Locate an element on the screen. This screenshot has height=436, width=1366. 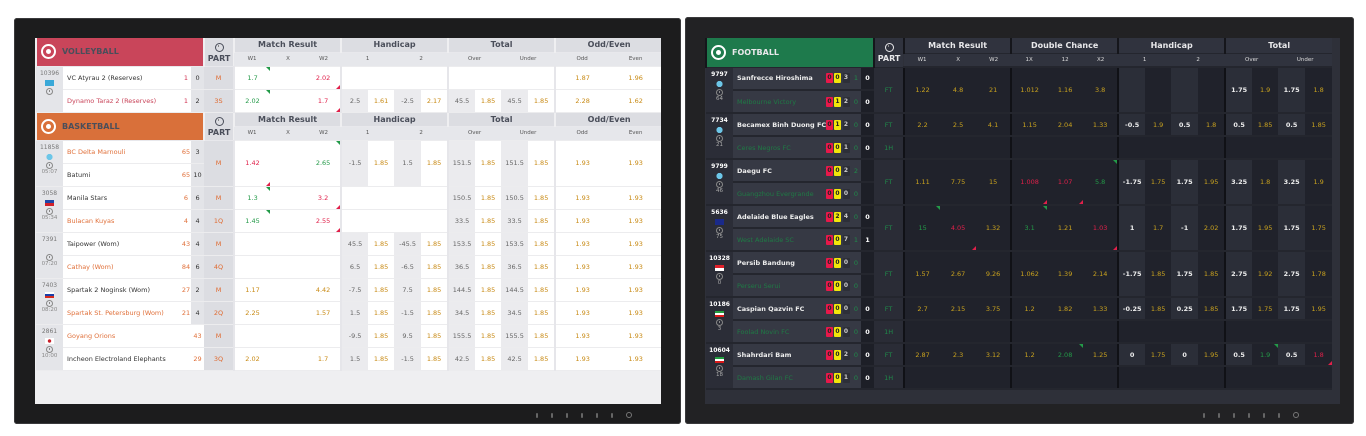
team-name: Spartak 2 Noginsk (Wom) is located at coordinates (122, 290).